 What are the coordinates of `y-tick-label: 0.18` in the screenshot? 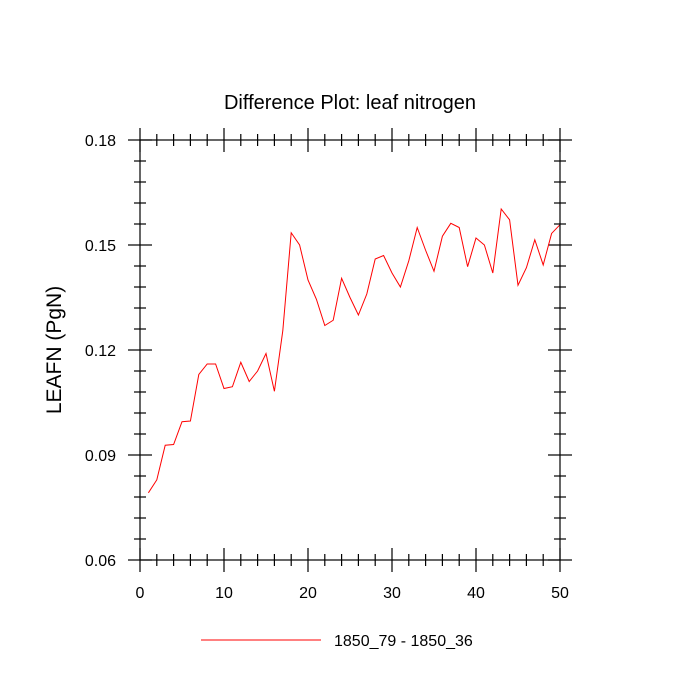 It's located at (100, 141).